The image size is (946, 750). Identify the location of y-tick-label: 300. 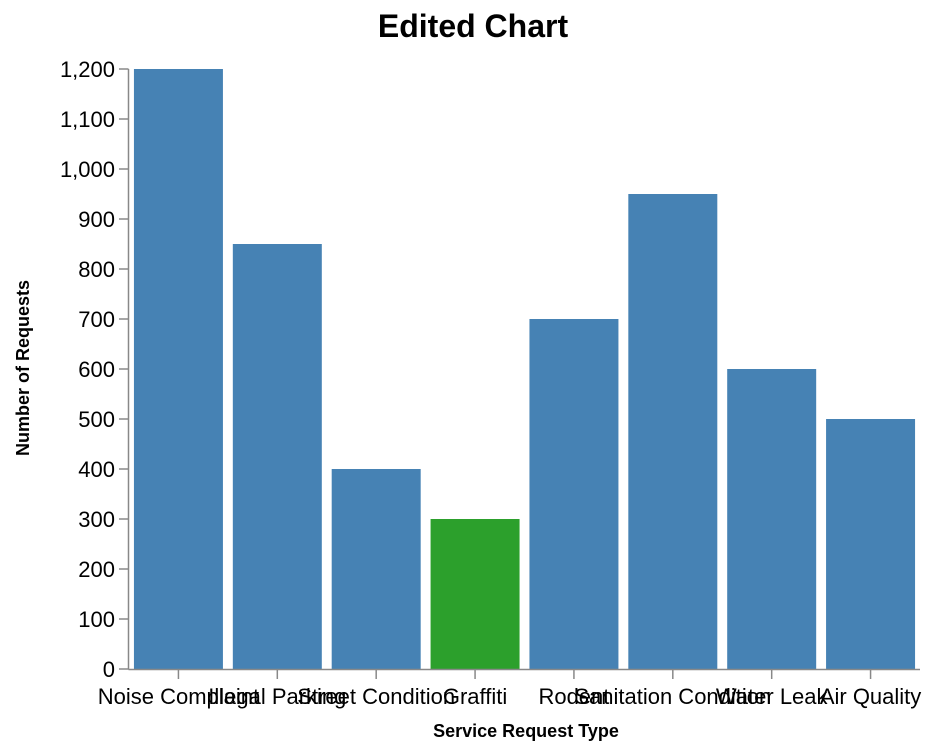
(96, 519).